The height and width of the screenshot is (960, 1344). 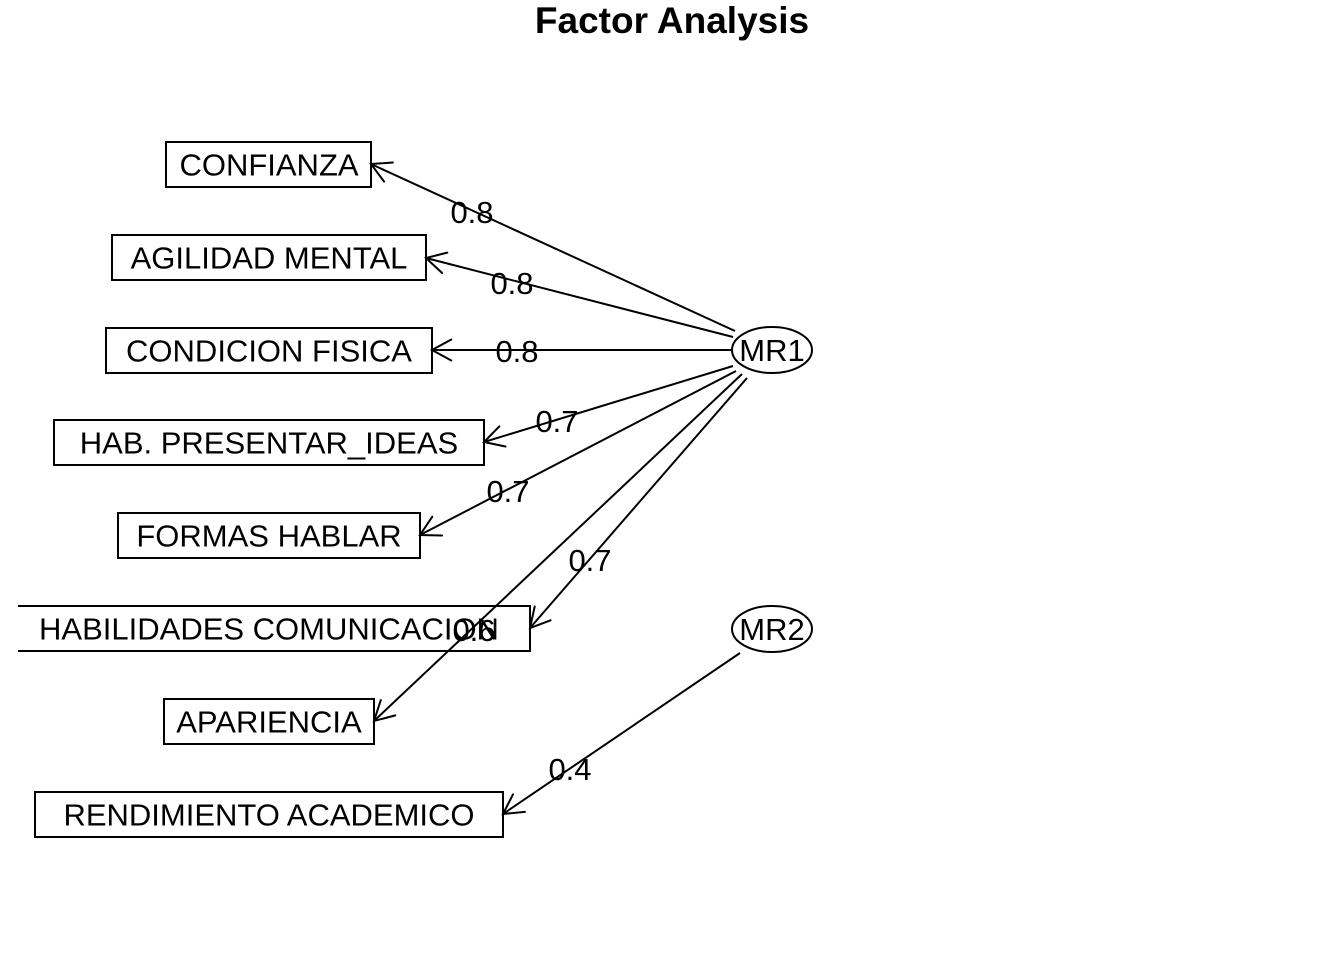 I want to click on factor-node: MR1, so click(x=772, y=350).